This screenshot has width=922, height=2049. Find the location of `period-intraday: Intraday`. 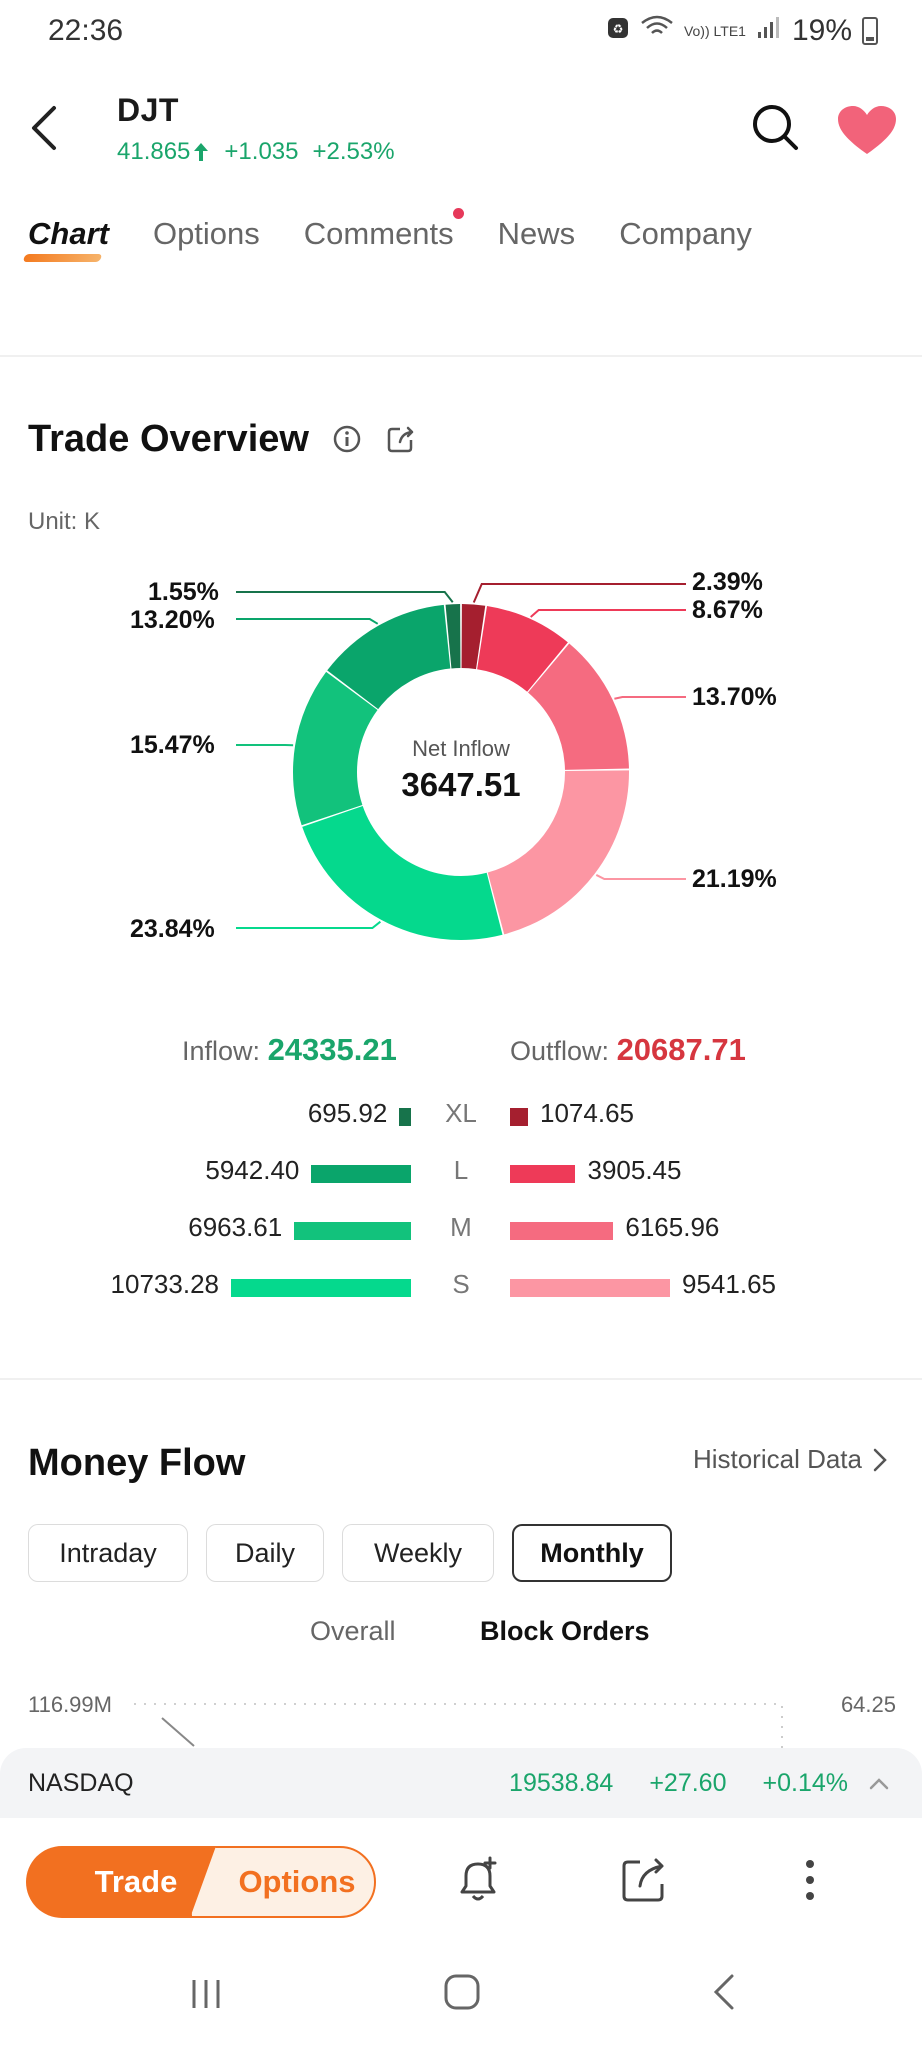

period-intraday: Intraday is located at coordinates (108, 1553).